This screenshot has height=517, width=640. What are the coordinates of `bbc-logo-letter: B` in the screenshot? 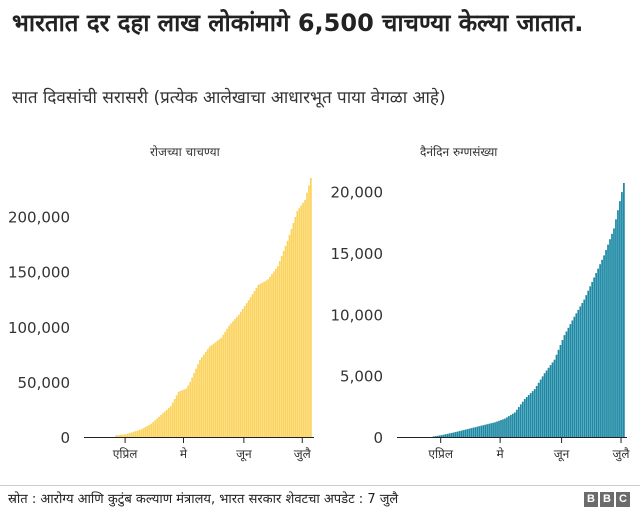 It's located at (591, 499).